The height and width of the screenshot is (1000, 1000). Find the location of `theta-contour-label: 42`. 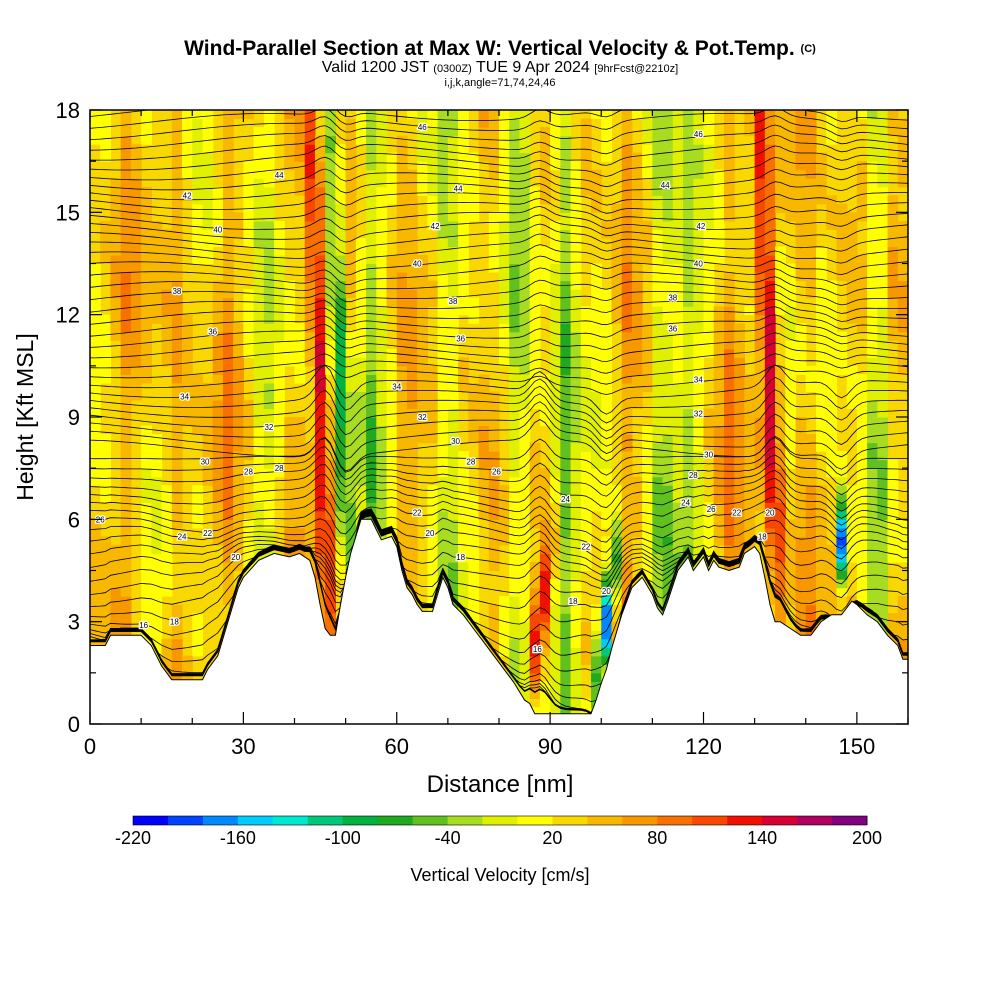

theta-contour-label: 42 is located at coordinates (187, 195).